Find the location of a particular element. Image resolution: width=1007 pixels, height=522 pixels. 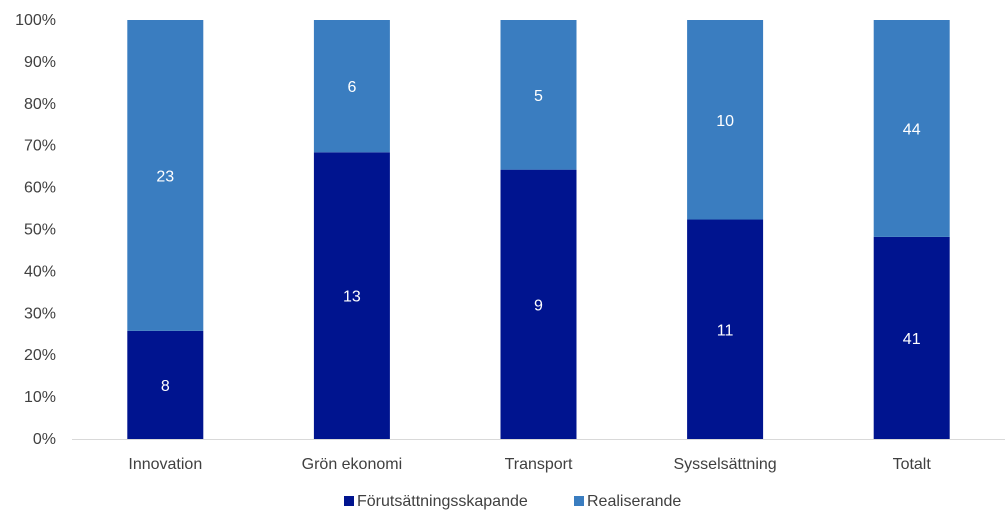

data-label: 11 is located at coordinates (725, 330).